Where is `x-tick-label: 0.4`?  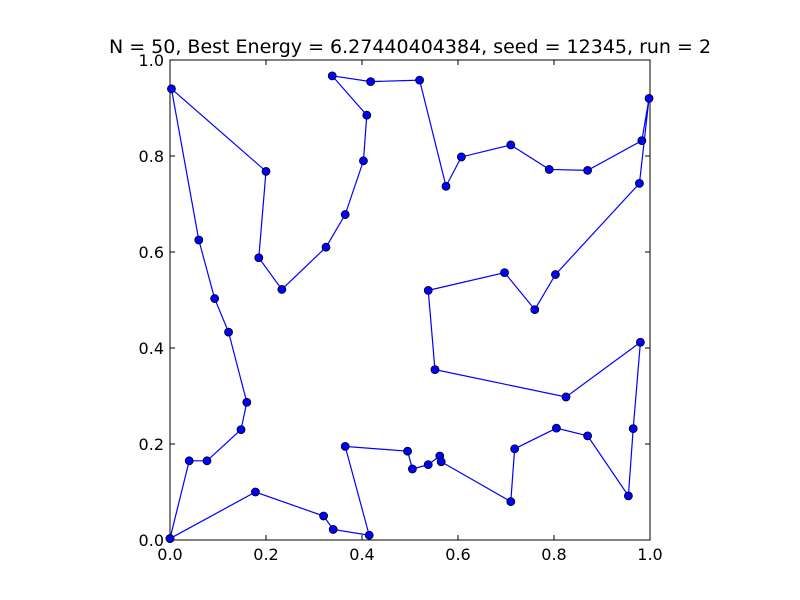
x-tick-label: 0.4 is located at coordinates (361, 554).